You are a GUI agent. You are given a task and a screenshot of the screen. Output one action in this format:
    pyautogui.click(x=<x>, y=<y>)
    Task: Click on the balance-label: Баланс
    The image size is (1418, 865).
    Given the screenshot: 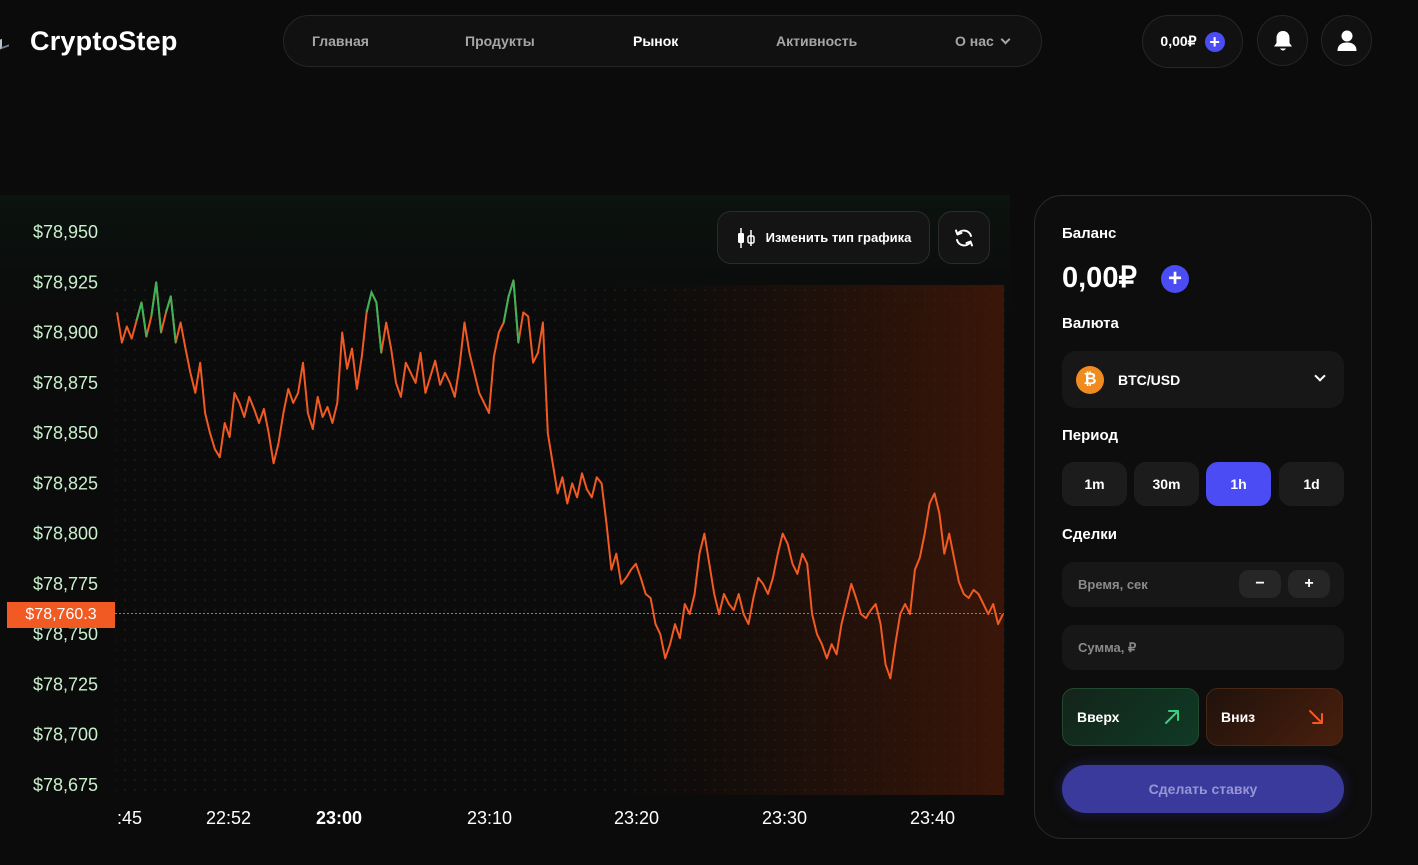 What is the action you would take?
    pyautogui.click(x=1089, y=233)
    